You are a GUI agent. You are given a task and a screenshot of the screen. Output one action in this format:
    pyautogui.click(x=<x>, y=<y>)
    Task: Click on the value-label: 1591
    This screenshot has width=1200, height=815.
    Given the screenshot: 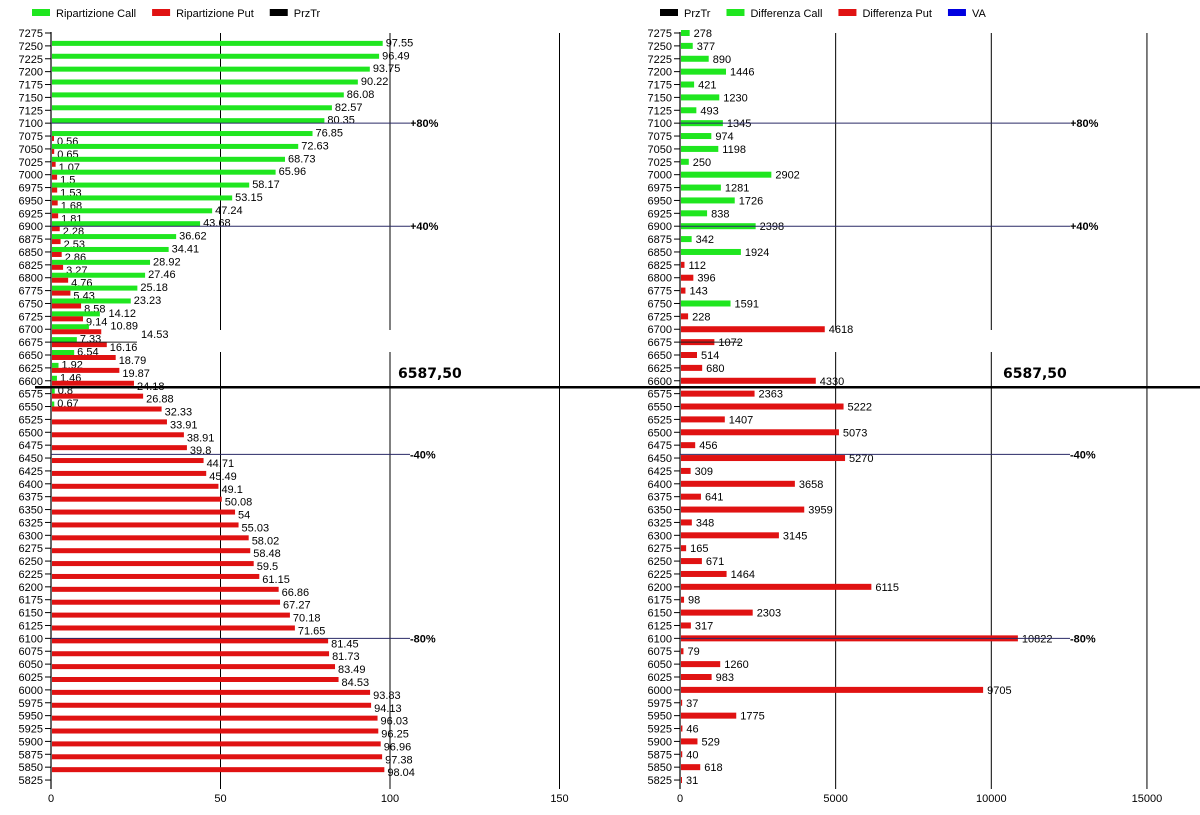 What is the action you would take?
    pyautogui.click(x=747, y=304)
    